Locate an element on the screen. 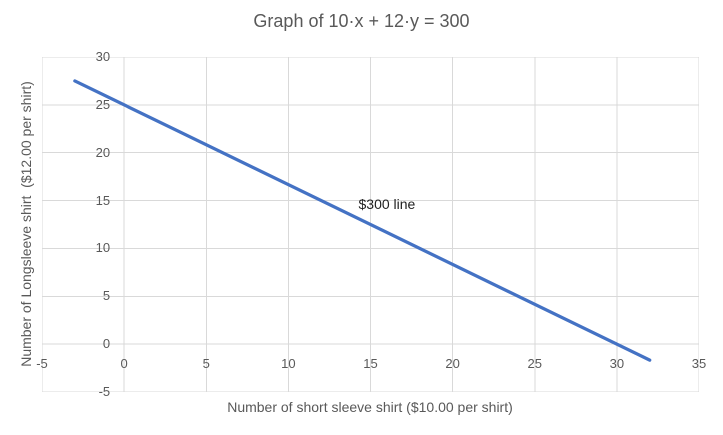  line-annotation: $300 line is located at coordinates (387, 204).